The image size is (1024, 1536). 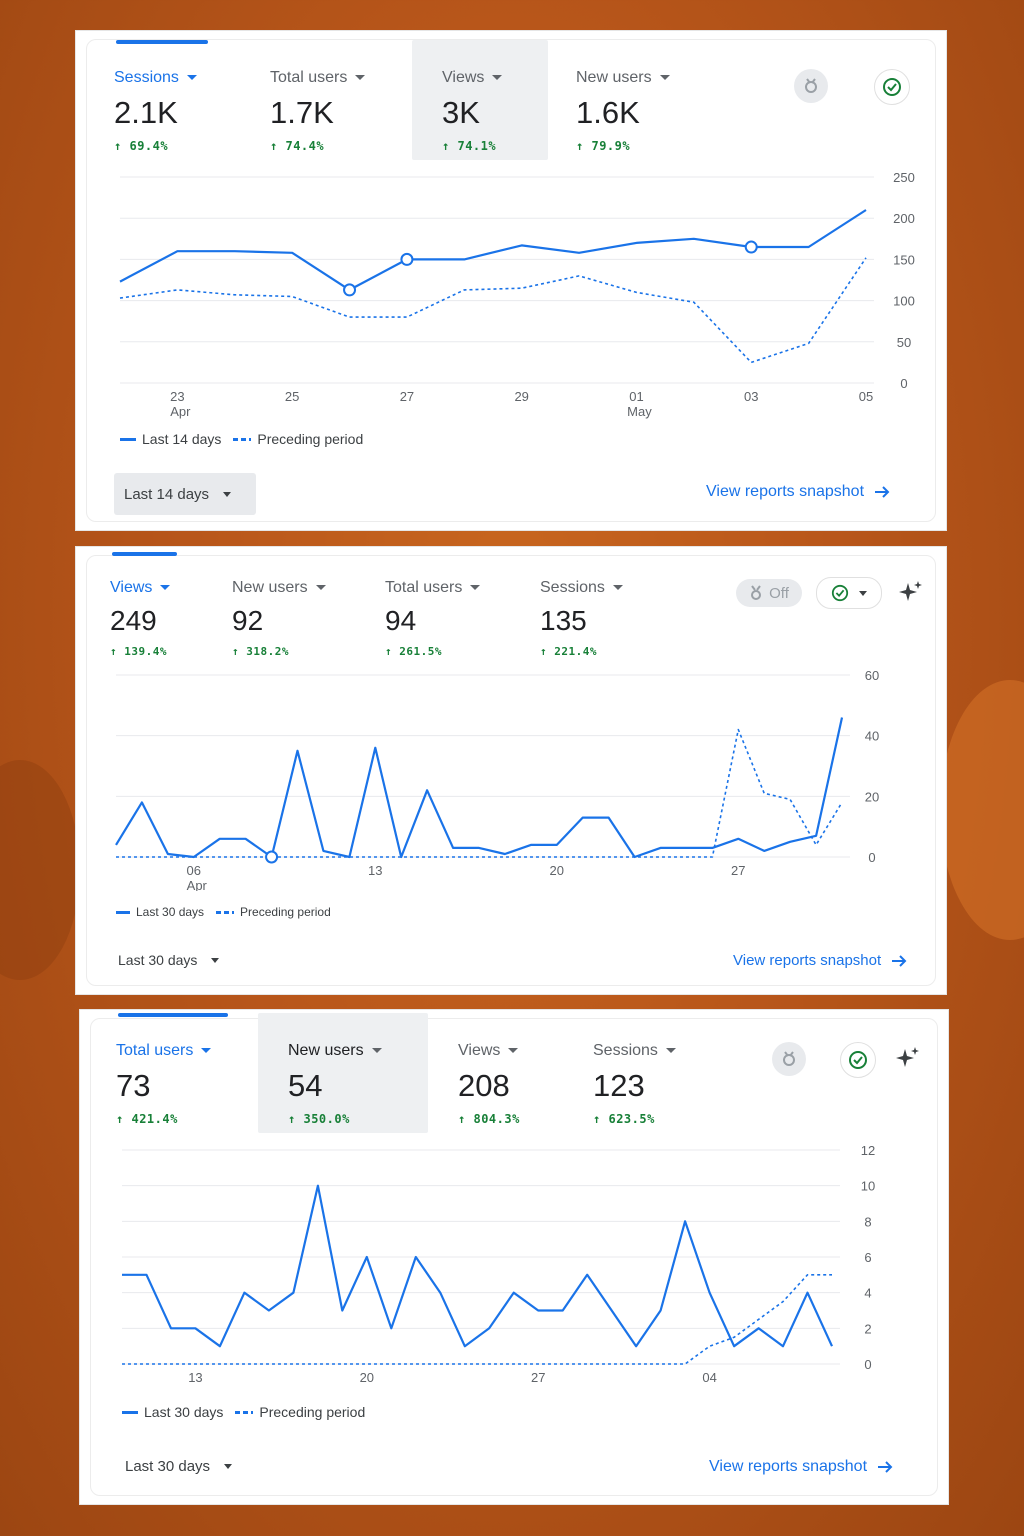 What do you see at coordinates (611, 146) in the screenshot?
I see `metric-change: 79.9%` at bounding box center [611, 146].